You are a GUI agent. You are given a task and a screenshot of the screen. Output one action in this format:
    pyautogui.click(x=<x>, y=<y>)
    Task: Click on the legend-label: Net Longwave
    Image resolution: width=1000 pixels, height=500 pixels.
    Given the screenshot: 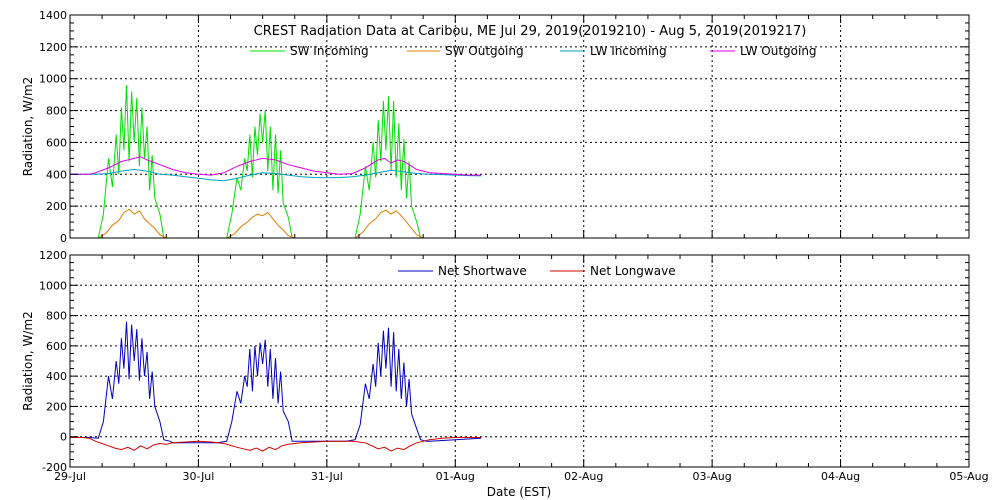 What is the action you would take?
    pyautogui.click(x=633, y=271)
    